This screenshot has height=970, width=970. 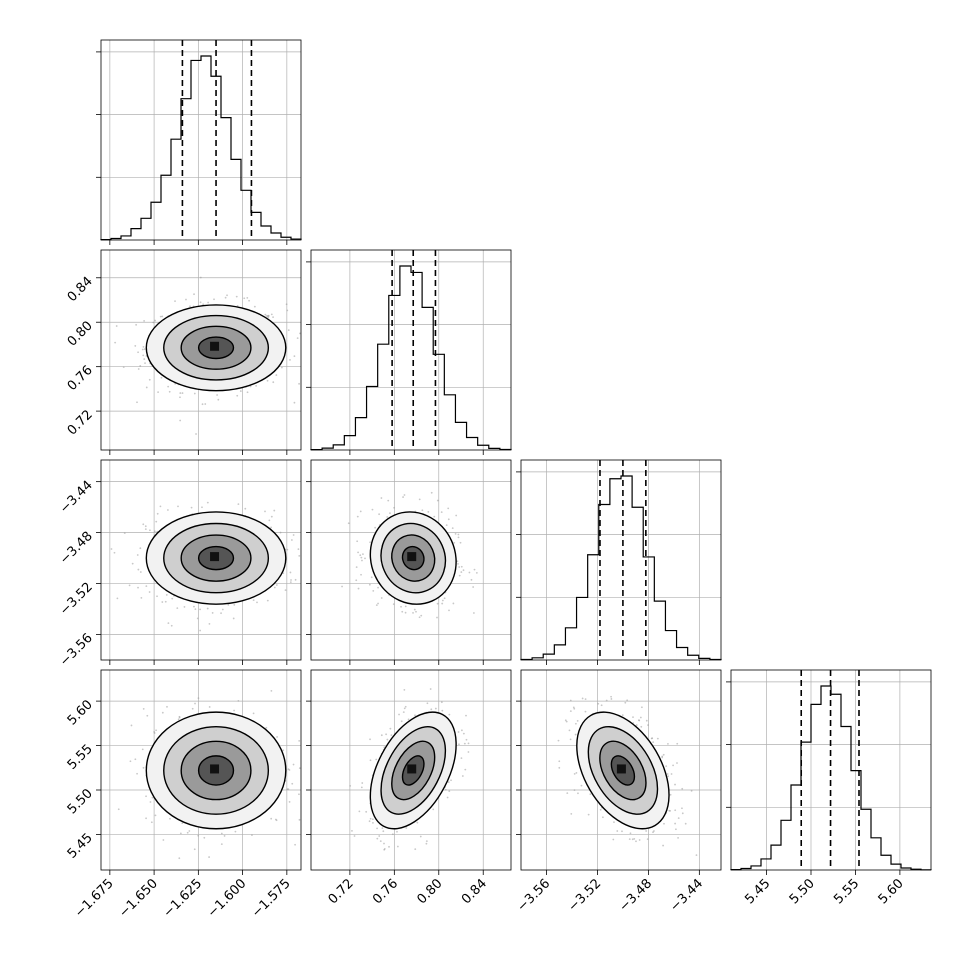 I want to click on panel-2-0: −3.56 −3.52 −3.48 −3.44, so click(x=179, y=564).